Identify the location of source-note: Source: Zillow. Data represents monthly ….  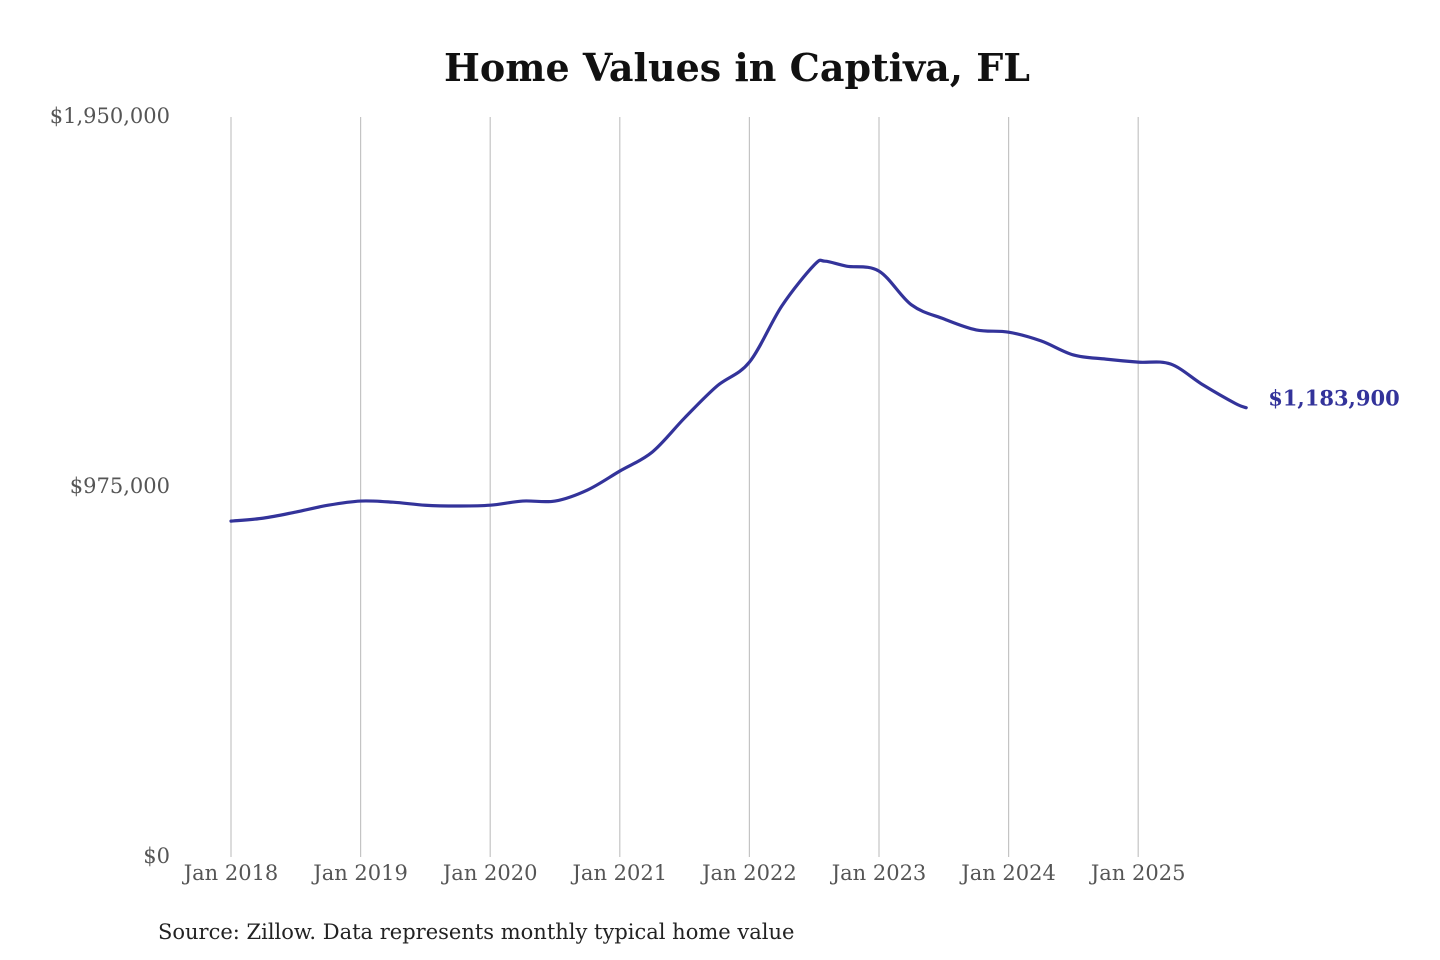
(476, 932).